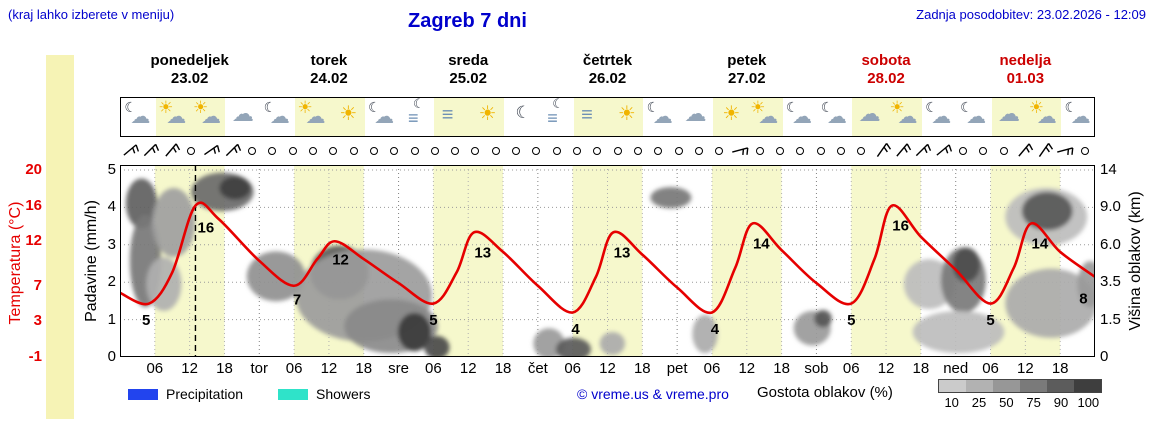  What do you see at coordinates (607, 151) in the screenshot?
I see `wind-row` at bounding box center [607, 151].